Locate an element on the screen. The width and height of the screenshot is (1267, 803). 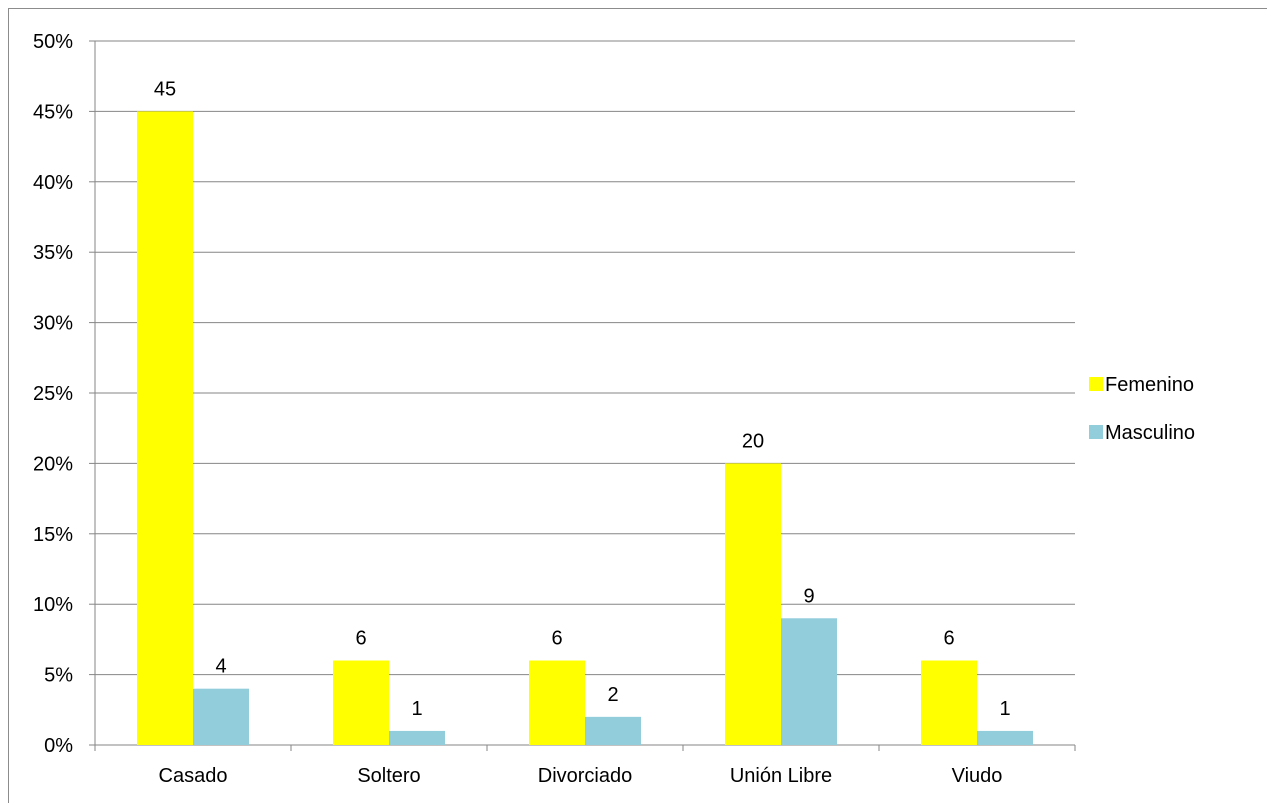
data-label: 45 is located at coordinates (165, 89).